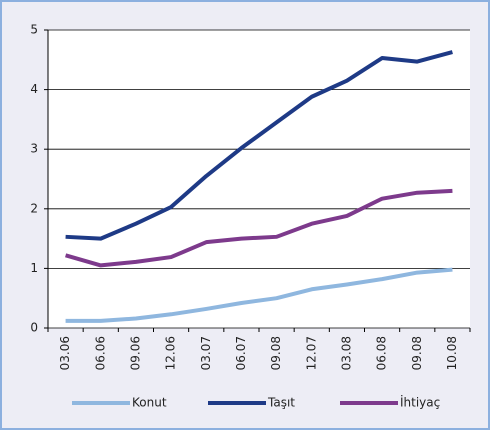  What do you see at coordinates (65, 353) in the screenshot?
I see `x-tick-label: 03.06` at bounding box center [65, 353].